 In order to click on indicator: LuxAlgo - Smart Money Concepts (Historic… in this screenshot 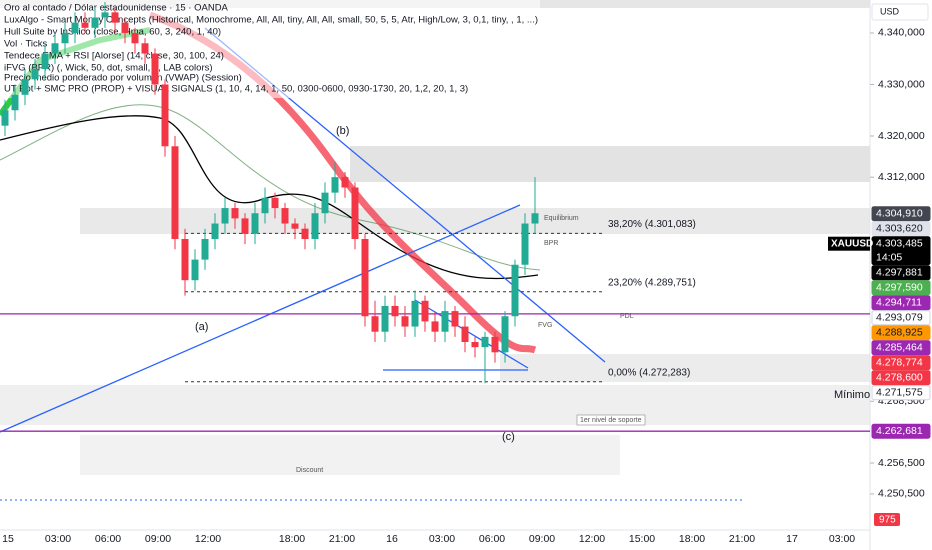, I will do `click(271, 20)`.